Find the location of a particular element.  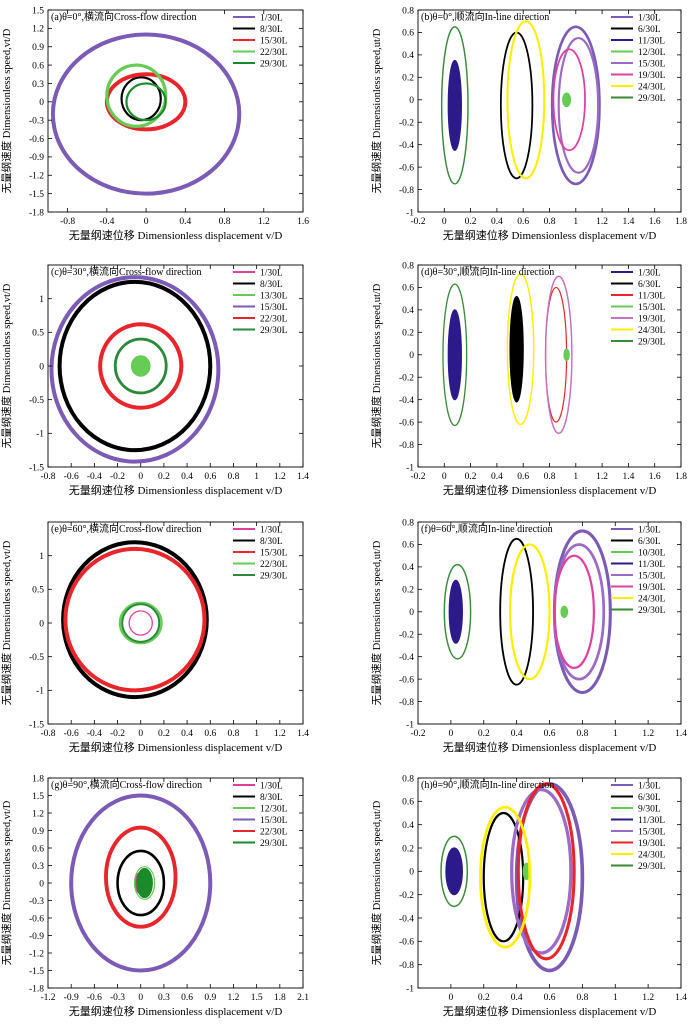

x-tick-label: -0.9 is located at coordinates (71, 998).